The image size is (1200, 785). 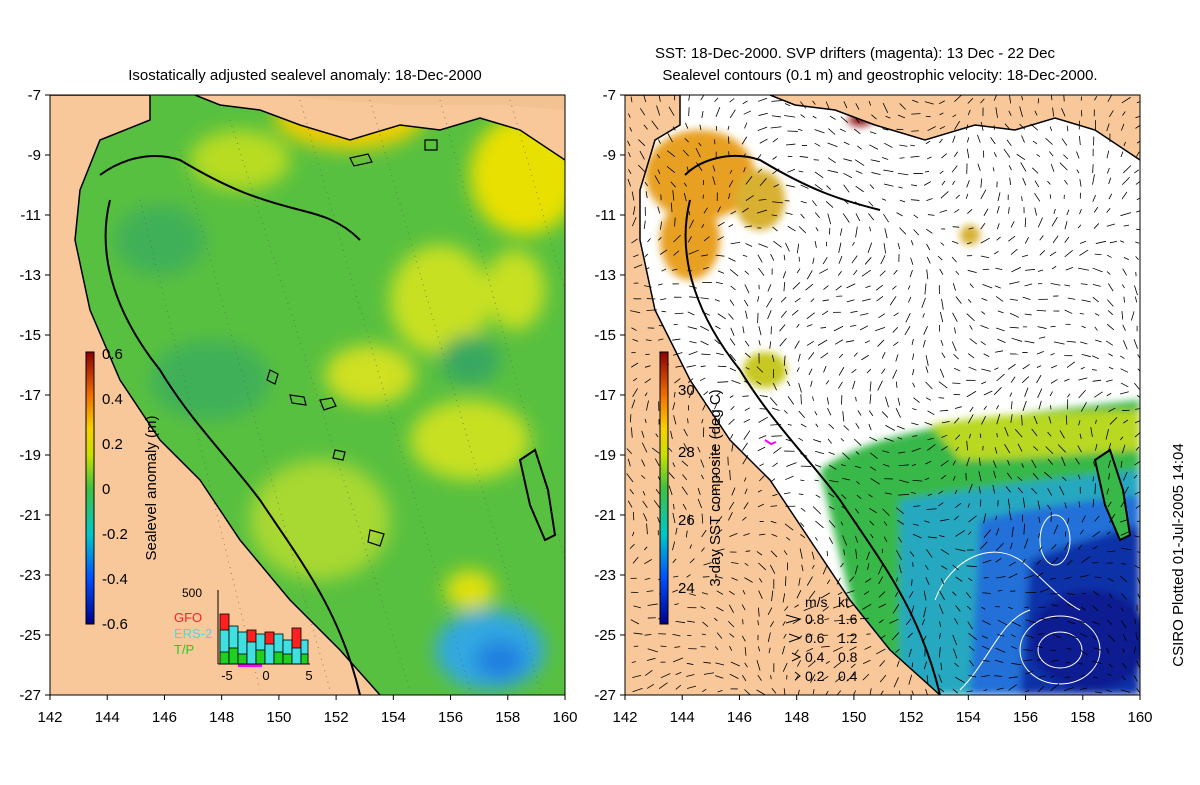 What do you see at coordinates (112, 399) in the screenshot?
I see `sealevel-colorbar-tick-label: 0.4` at bounding box center [112, 399].